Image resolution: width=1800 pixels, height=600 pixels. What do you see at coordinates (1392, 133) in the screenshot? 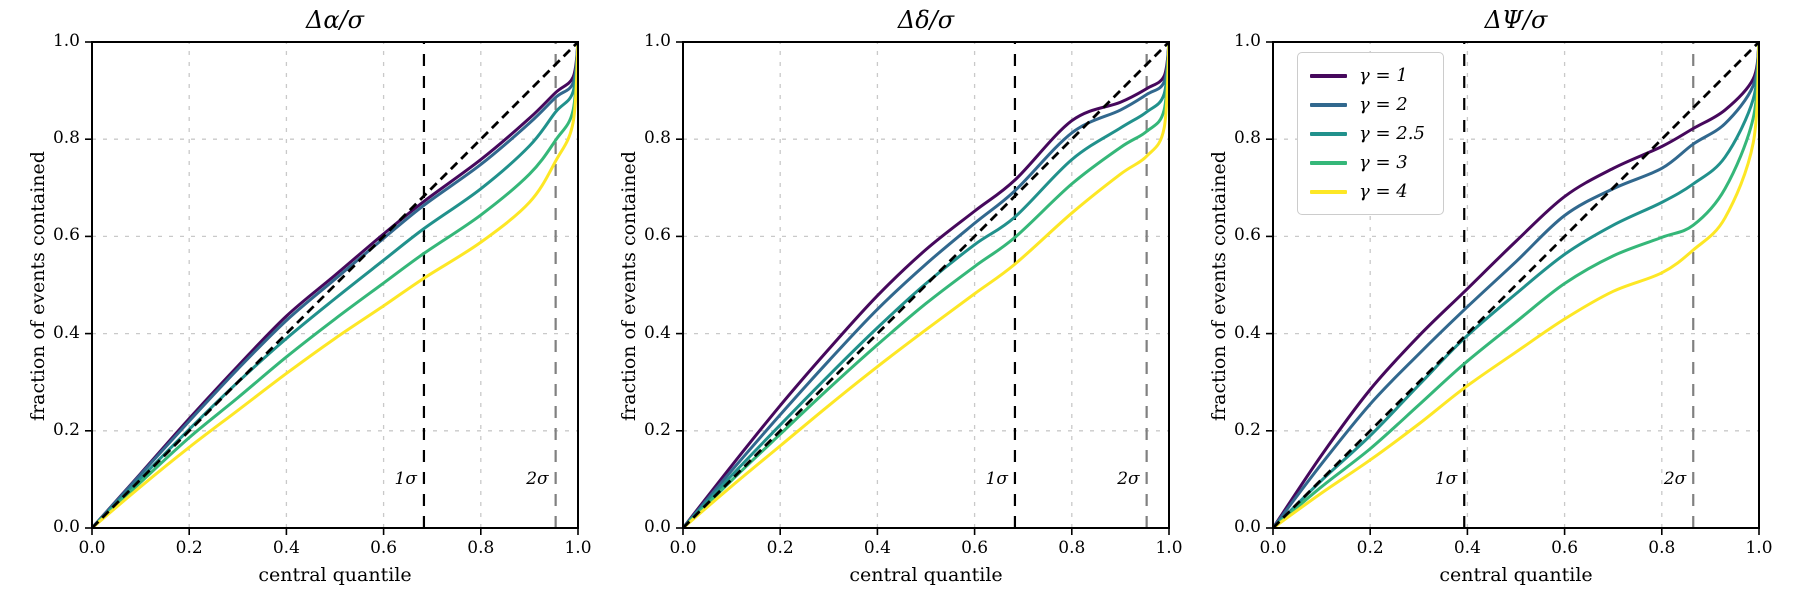
I see `legend-label: γ = 2.5` at bounding box center [1392, 133].